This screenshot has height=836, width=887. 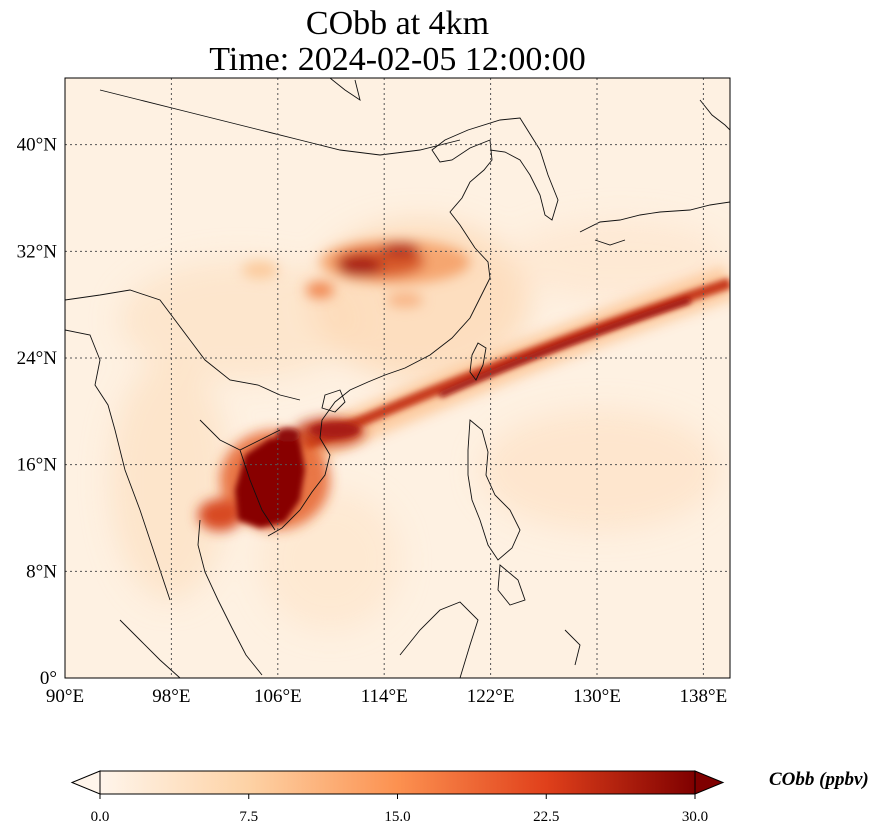 I want to click on latitude-tick-label: 40°N, so click(x=37, y=145).